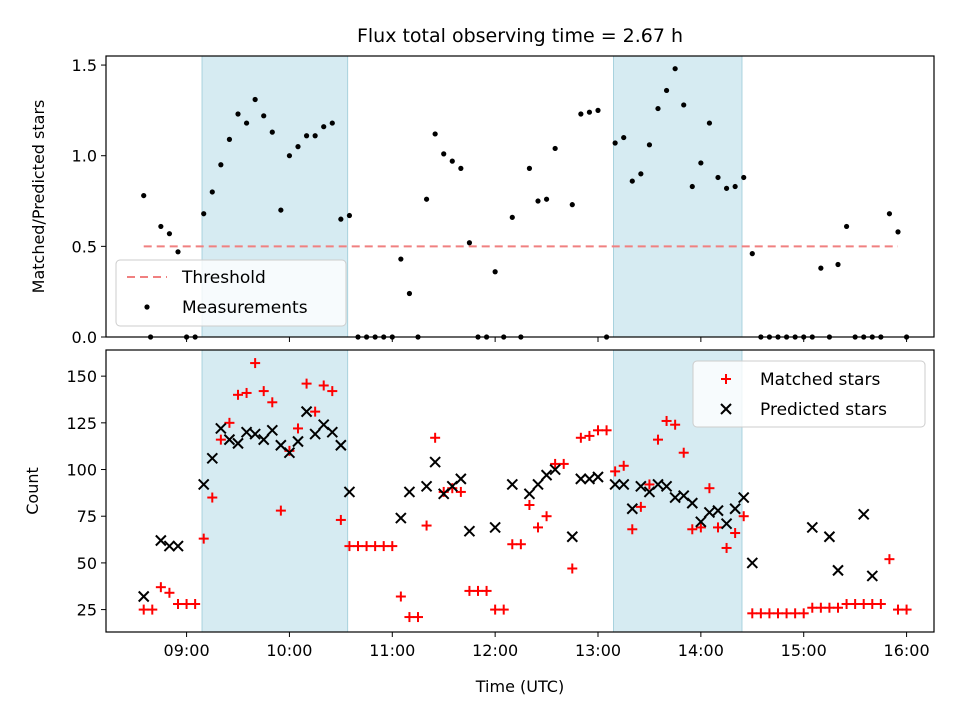 This screenshot has width=960, height=720. What do you see at coordinates (726, 409) in the screenshot?
I see `legend-predicted-swatch` at bounding box center [726, 409].